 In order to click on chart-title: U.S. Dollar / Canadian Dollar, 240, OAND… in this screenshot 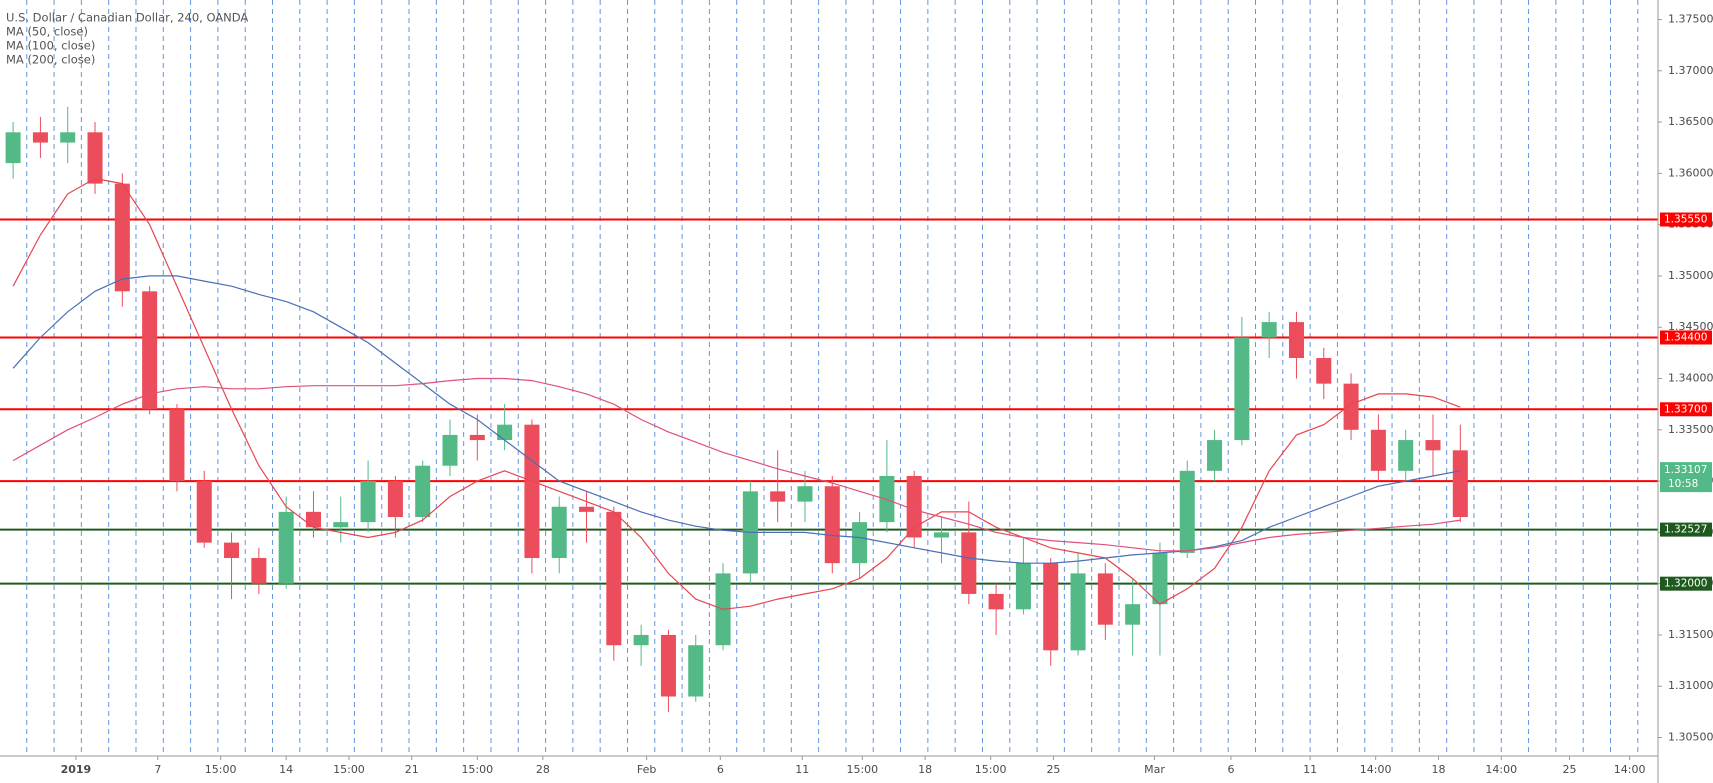, I will do `click(127, 18)`.